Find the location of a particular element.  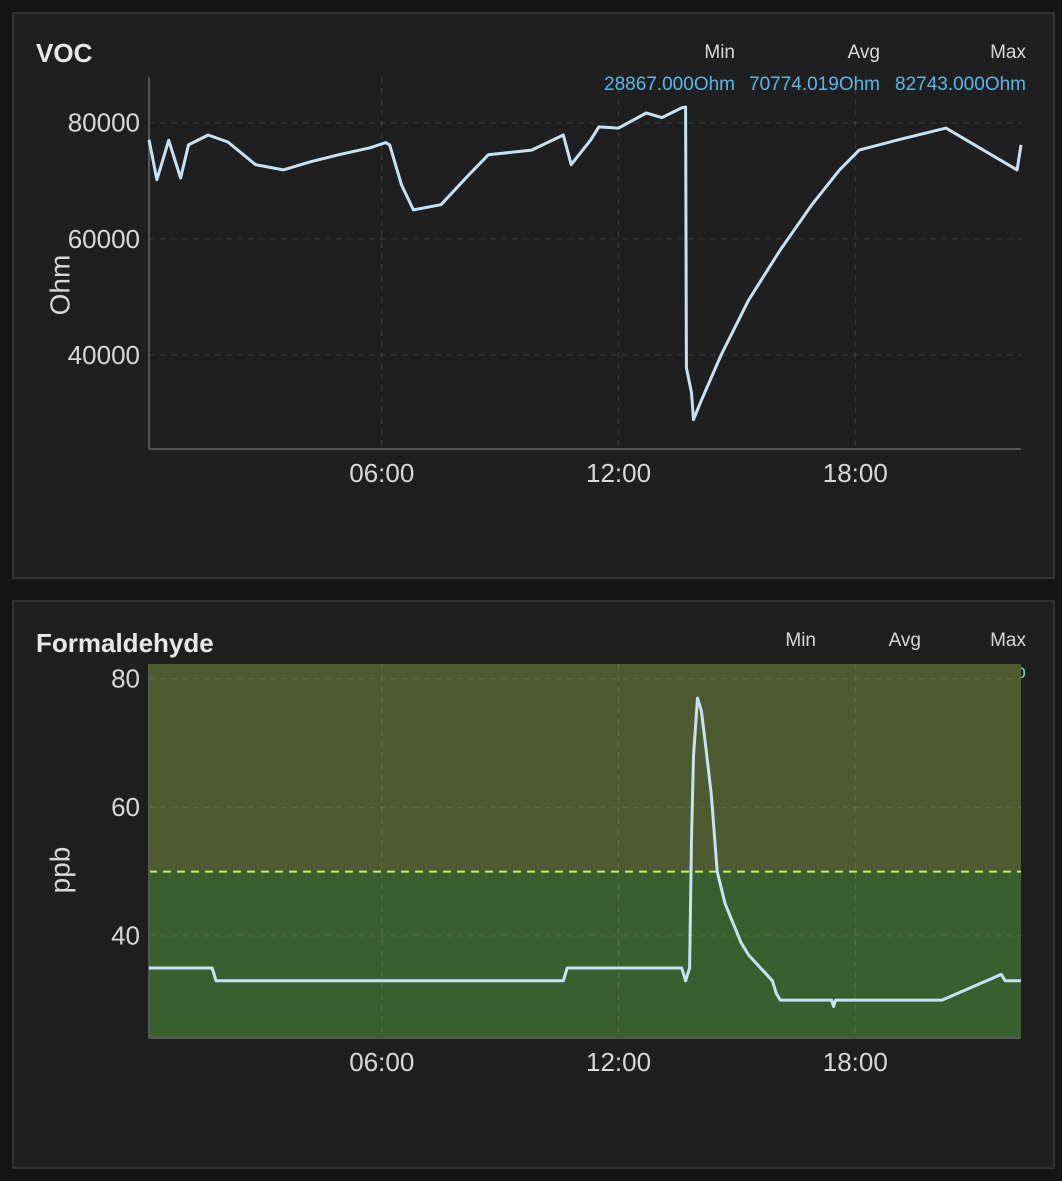

y-tick-label: 60000 is located at coordinates (104, 239).